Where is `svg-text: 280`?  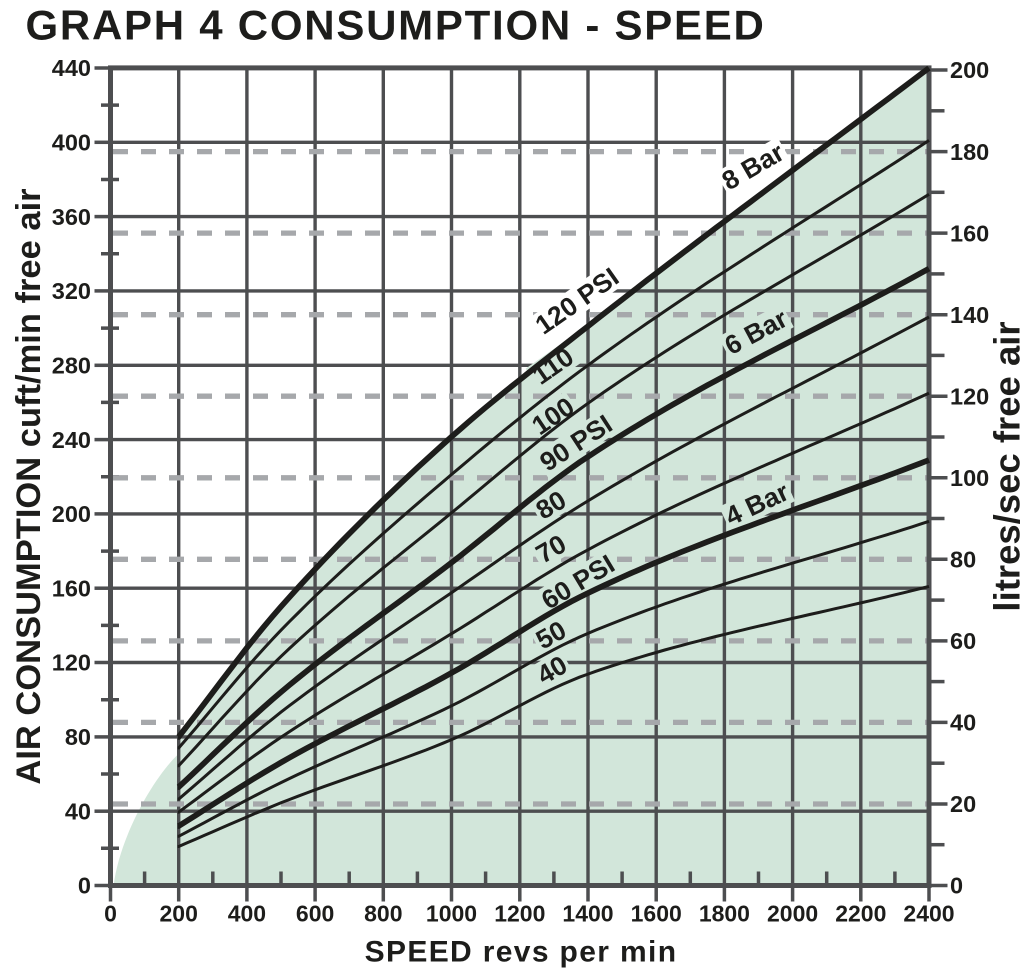 svg-text: 280 is located at coordinates (71, 366).